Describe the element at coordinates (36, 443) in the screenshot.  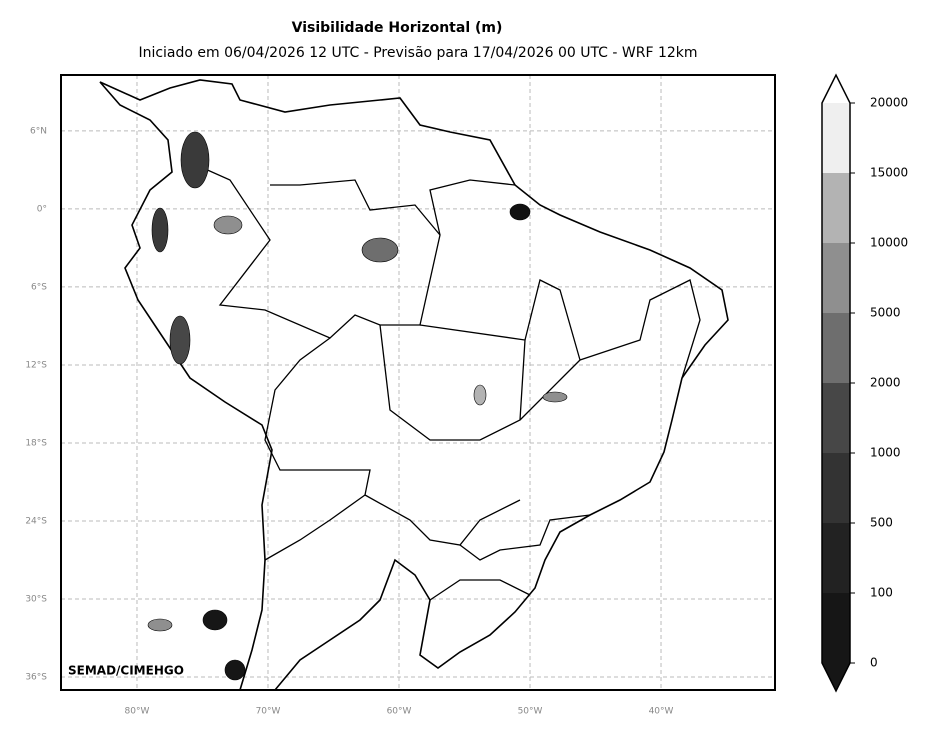
I see `y-tick-label: 18°S` at that location.